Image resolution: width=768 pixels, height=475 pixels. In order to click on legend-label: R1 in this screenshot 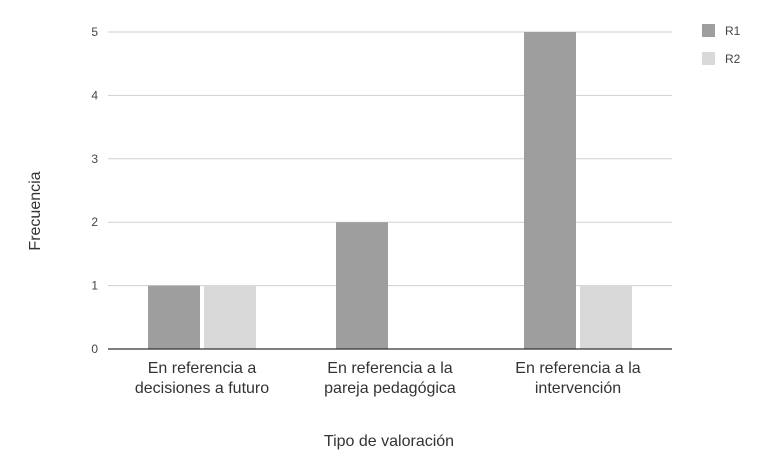, I will do `click(733, 31)`.